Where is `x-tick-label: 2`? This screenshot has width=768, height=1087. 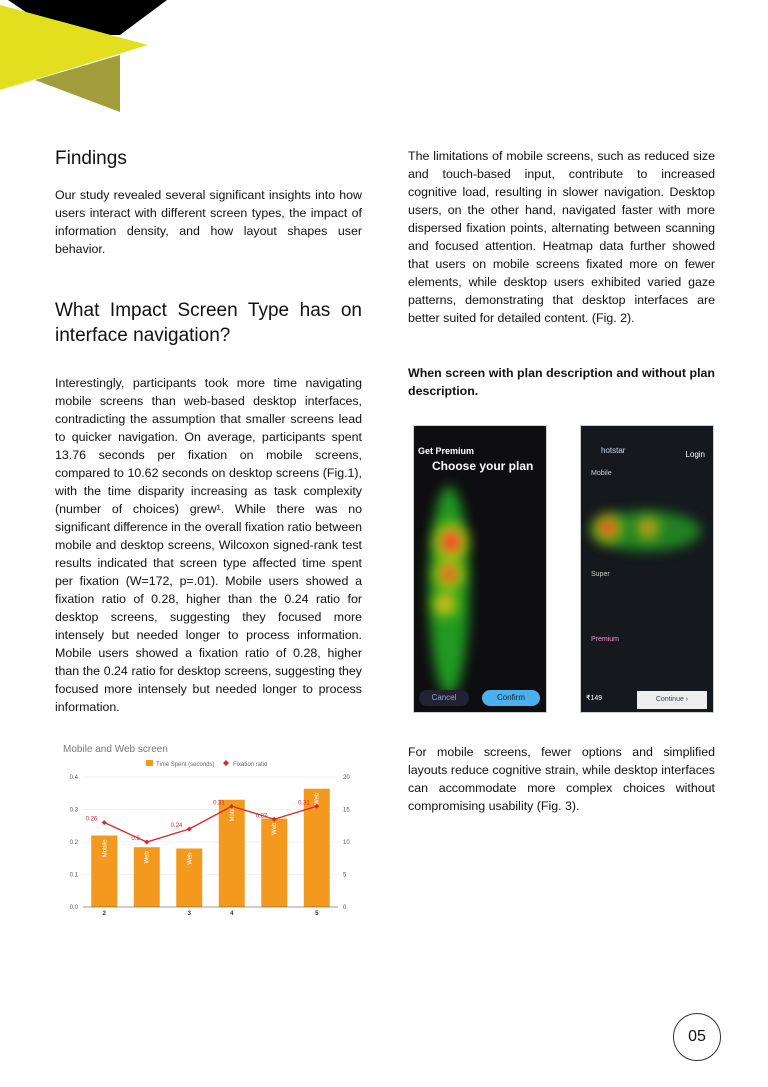 x-tick-label: 2 is located at coordinates (105, 914).